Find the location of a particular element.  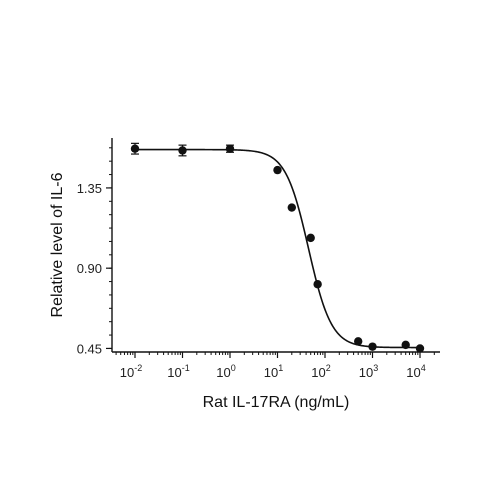

x-tick-exponent: 4 is located at coordinates (423, 368).